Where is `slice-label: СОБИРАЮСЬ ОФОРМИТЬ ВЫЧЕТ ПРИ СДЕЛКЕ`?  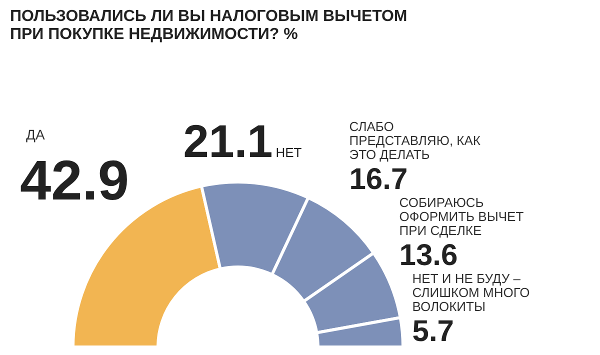 slice-label: СОБИРАЮСЬ ОФОРМИТЬ ВЫЧЕТ ПРИ СДЕЛКЕ is located at coordinates (461, 216).